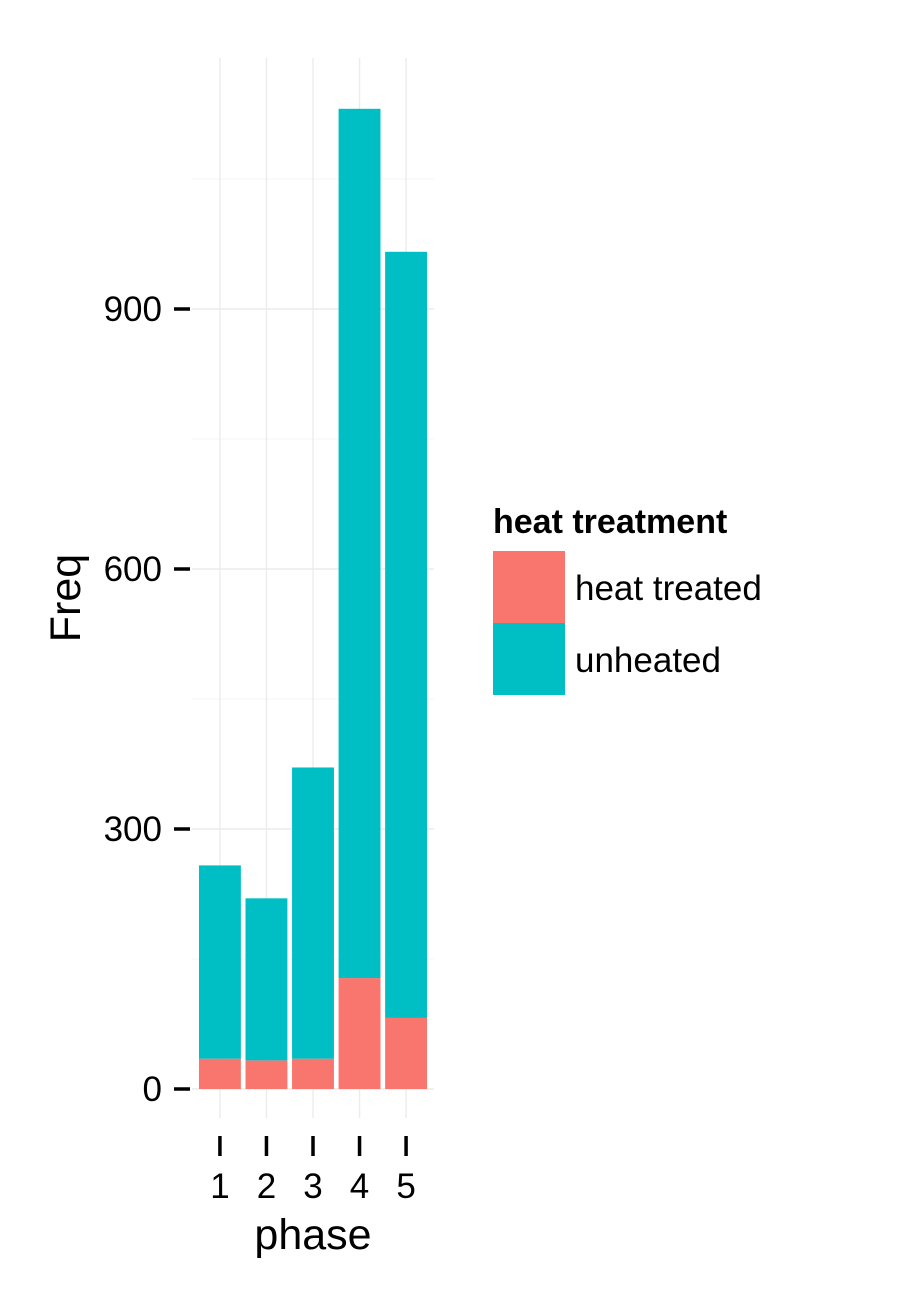 Image resolution: width=904 pixels, height=1295 pixels. What do you see at coordinates (648, 660) in the screenshot?
I see `legend-label: unheated` at bounding box center [648, 660].